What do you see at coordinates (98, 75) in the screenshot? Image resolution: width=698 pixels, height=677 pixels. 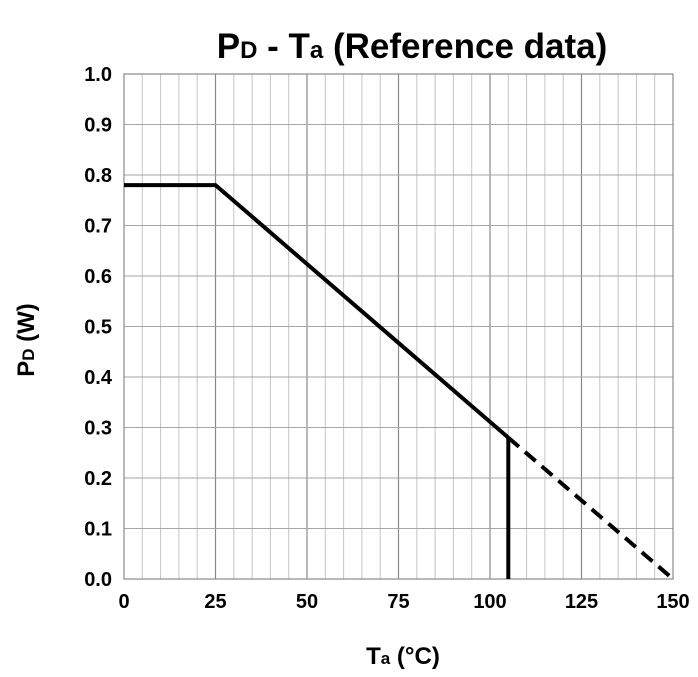 I see `y-tick-label: 1.0` at bounding box center [98, 75].